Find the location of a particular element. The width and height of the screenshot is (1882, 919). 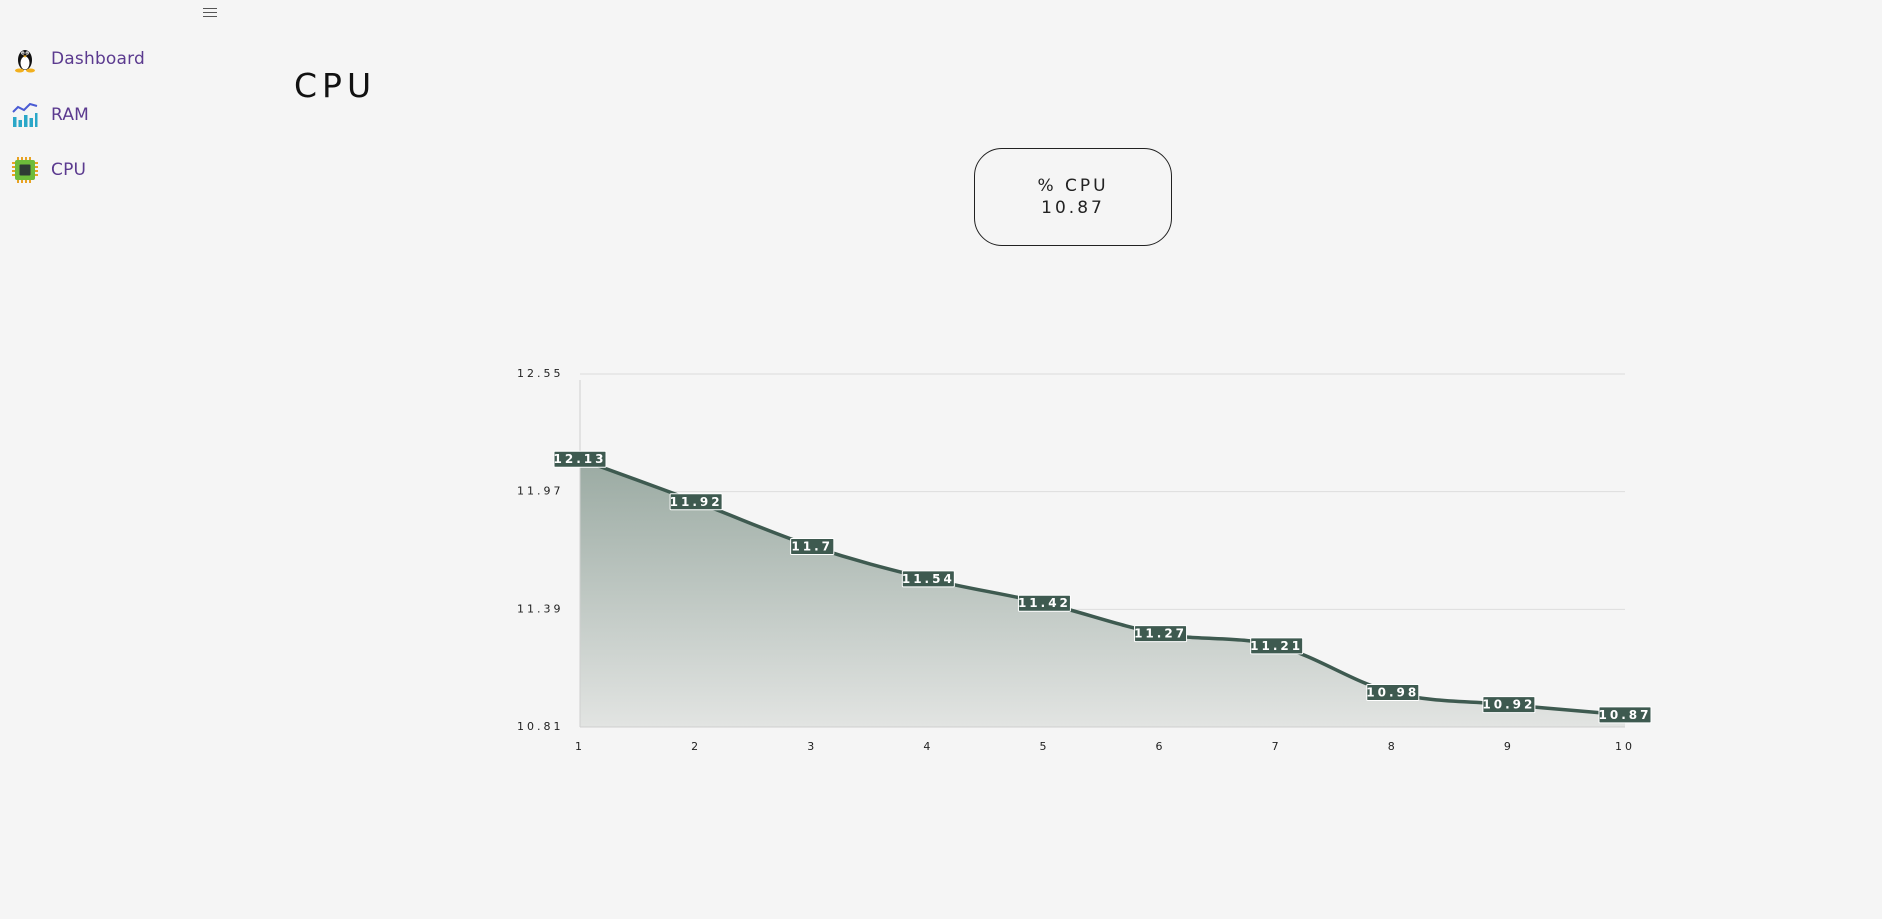

hamburger-icon is located at coordinates (210, 12).